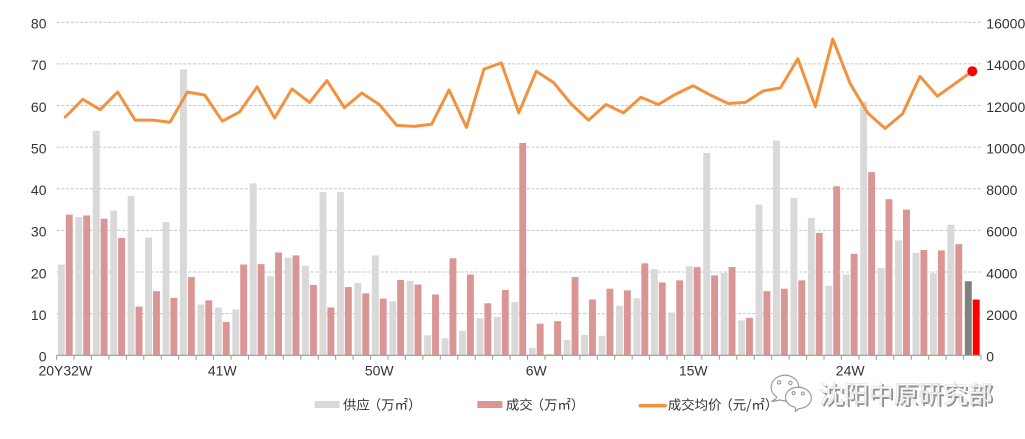 The image size is (1025, 439). I want to click on svg-text: 41W, so click(223, 371).